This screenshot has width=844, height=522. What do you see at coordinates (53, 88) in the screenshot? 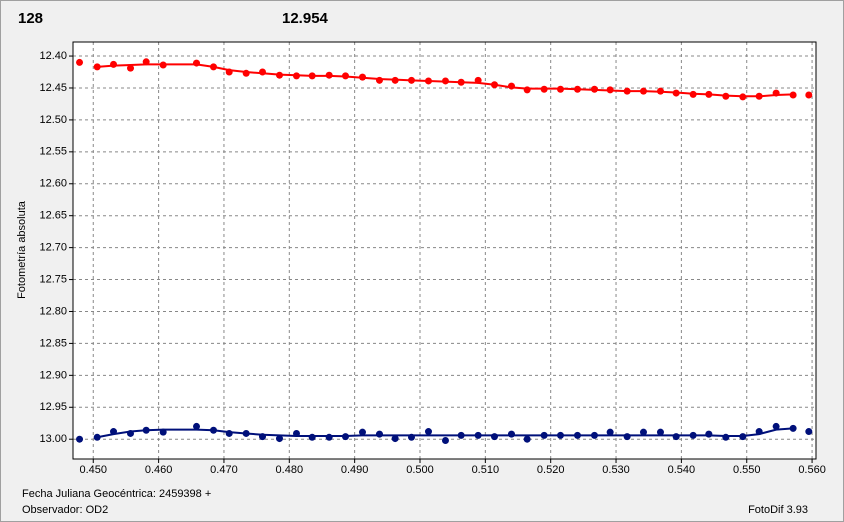
I see `y-tick-label: 12.45` at bounding box center [53, 88].